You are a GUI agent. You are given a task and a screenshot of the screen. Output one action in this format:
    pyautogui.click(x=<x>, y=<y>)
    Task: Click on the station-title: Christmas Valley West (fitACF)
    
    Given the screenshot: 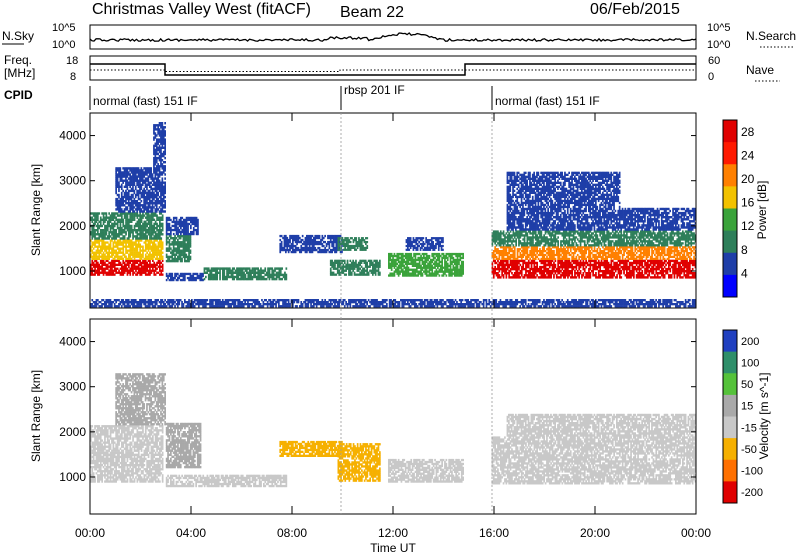 What is the action you would take?
    pyautogui.click(x=201, y=9)
    